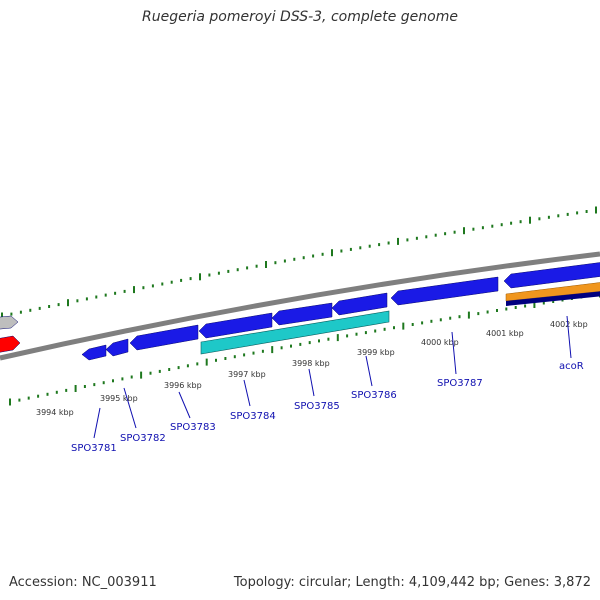 Image resolution: width=600 pixels, height=600 pixels. I want to click on gene-arrow-SPO3786, so click(359, 304).